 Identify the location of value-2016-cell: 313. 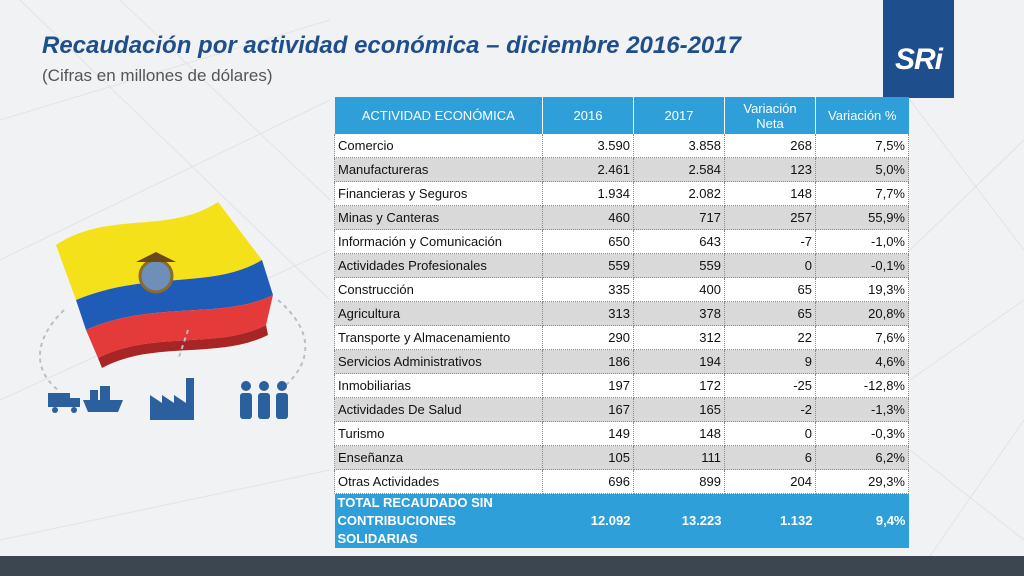
(588, 313).